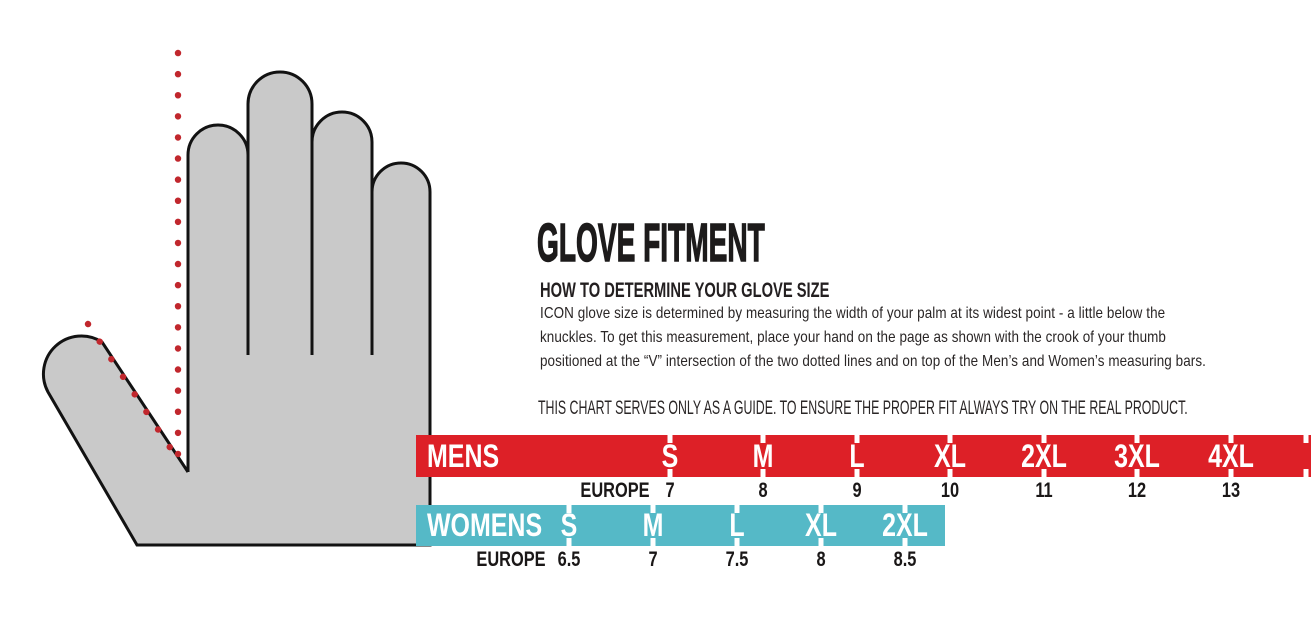 This screenshot has width=1311, height=635. What do you see at coordinates (670, 456) in the screenshot?
I see `mens-size-label: S` at bounding box center [670, 456].